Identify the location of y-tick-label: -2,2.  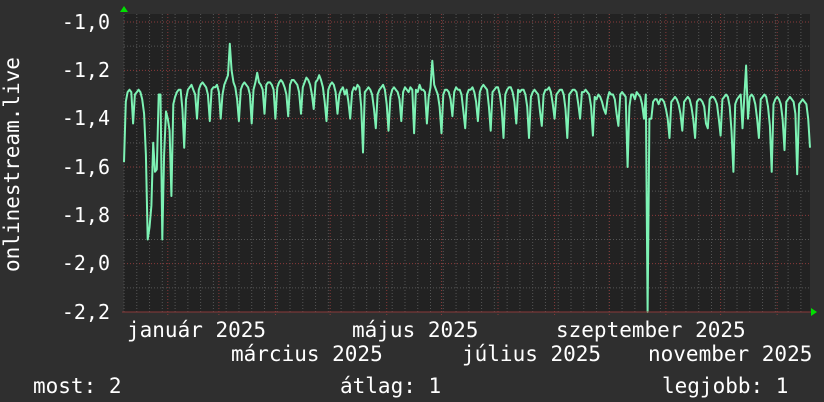
(85, 312).